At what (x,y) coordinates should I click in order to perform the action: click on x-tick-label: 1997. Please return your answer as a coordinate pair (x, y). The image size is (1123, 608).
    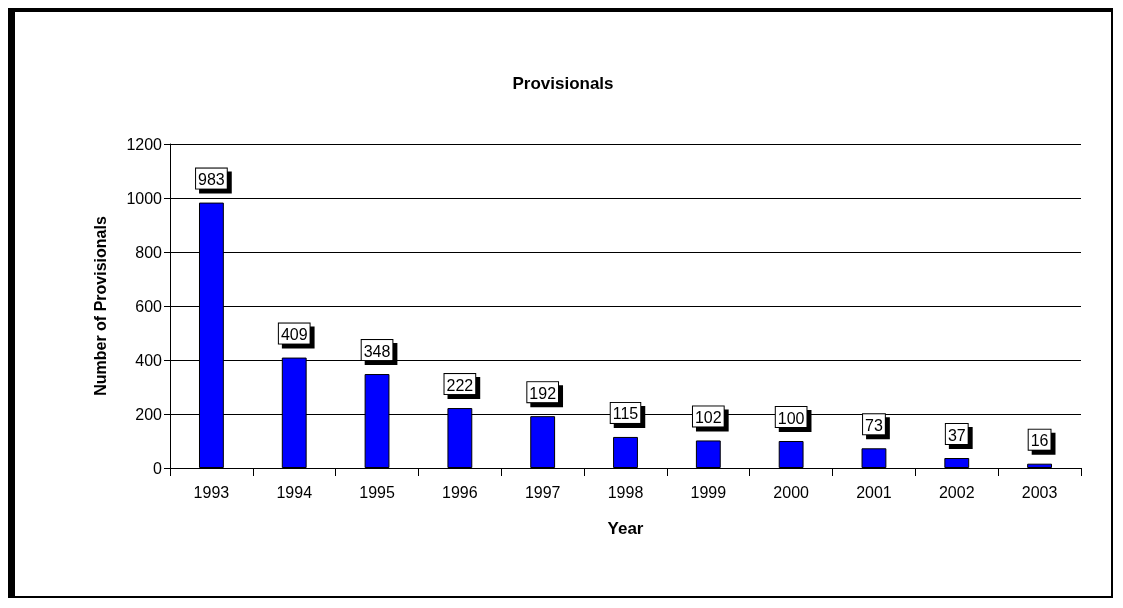
    Looking at the image, I should click on (542, 492).